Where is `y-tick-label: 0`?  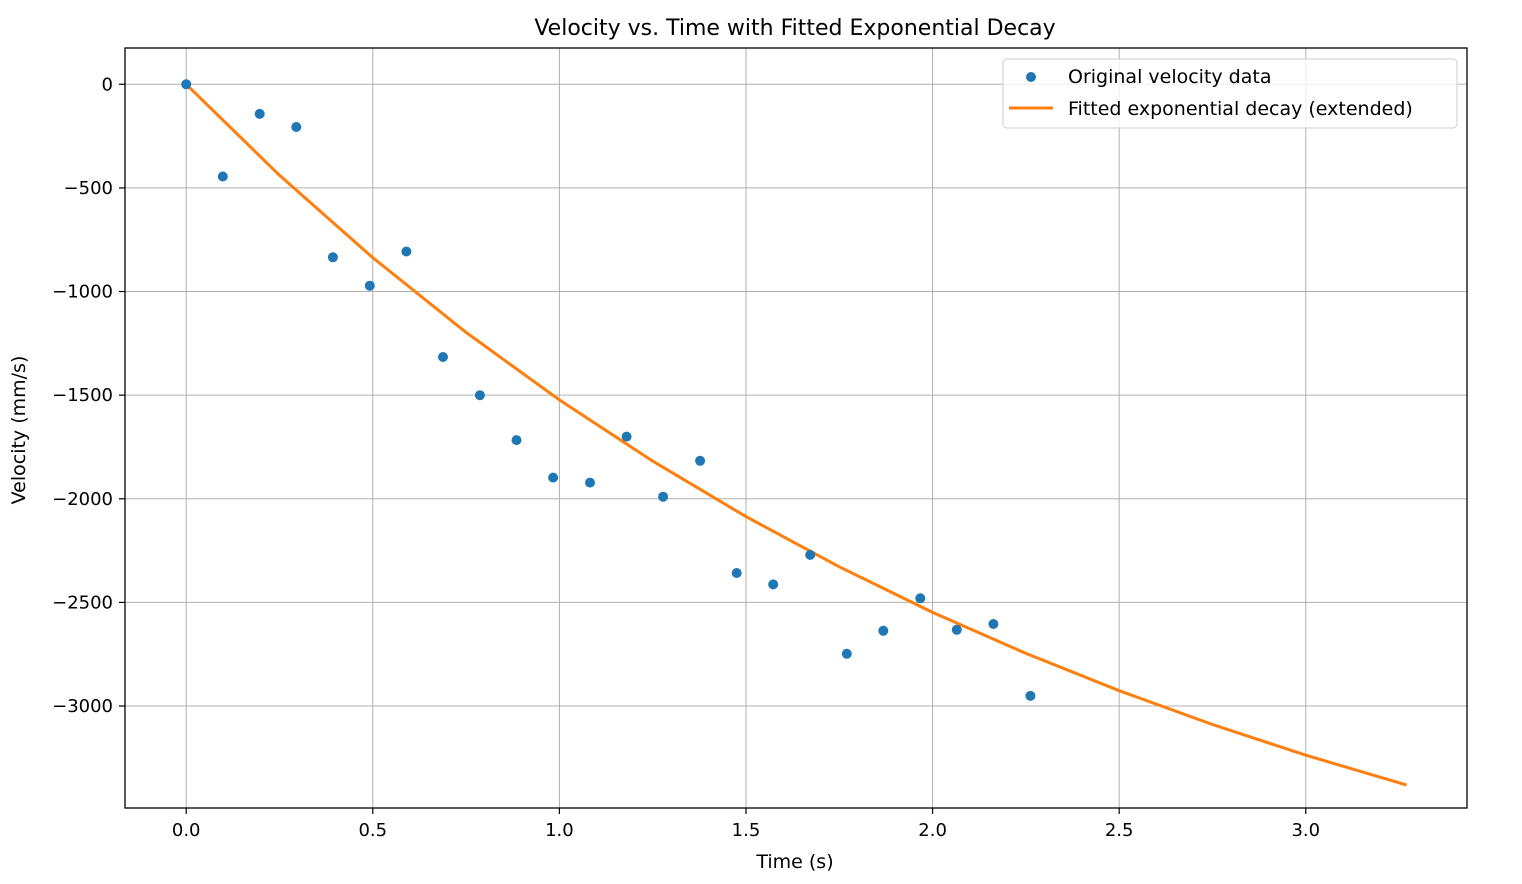 y-tick-label: 0 is located at coordinates (107, 84).